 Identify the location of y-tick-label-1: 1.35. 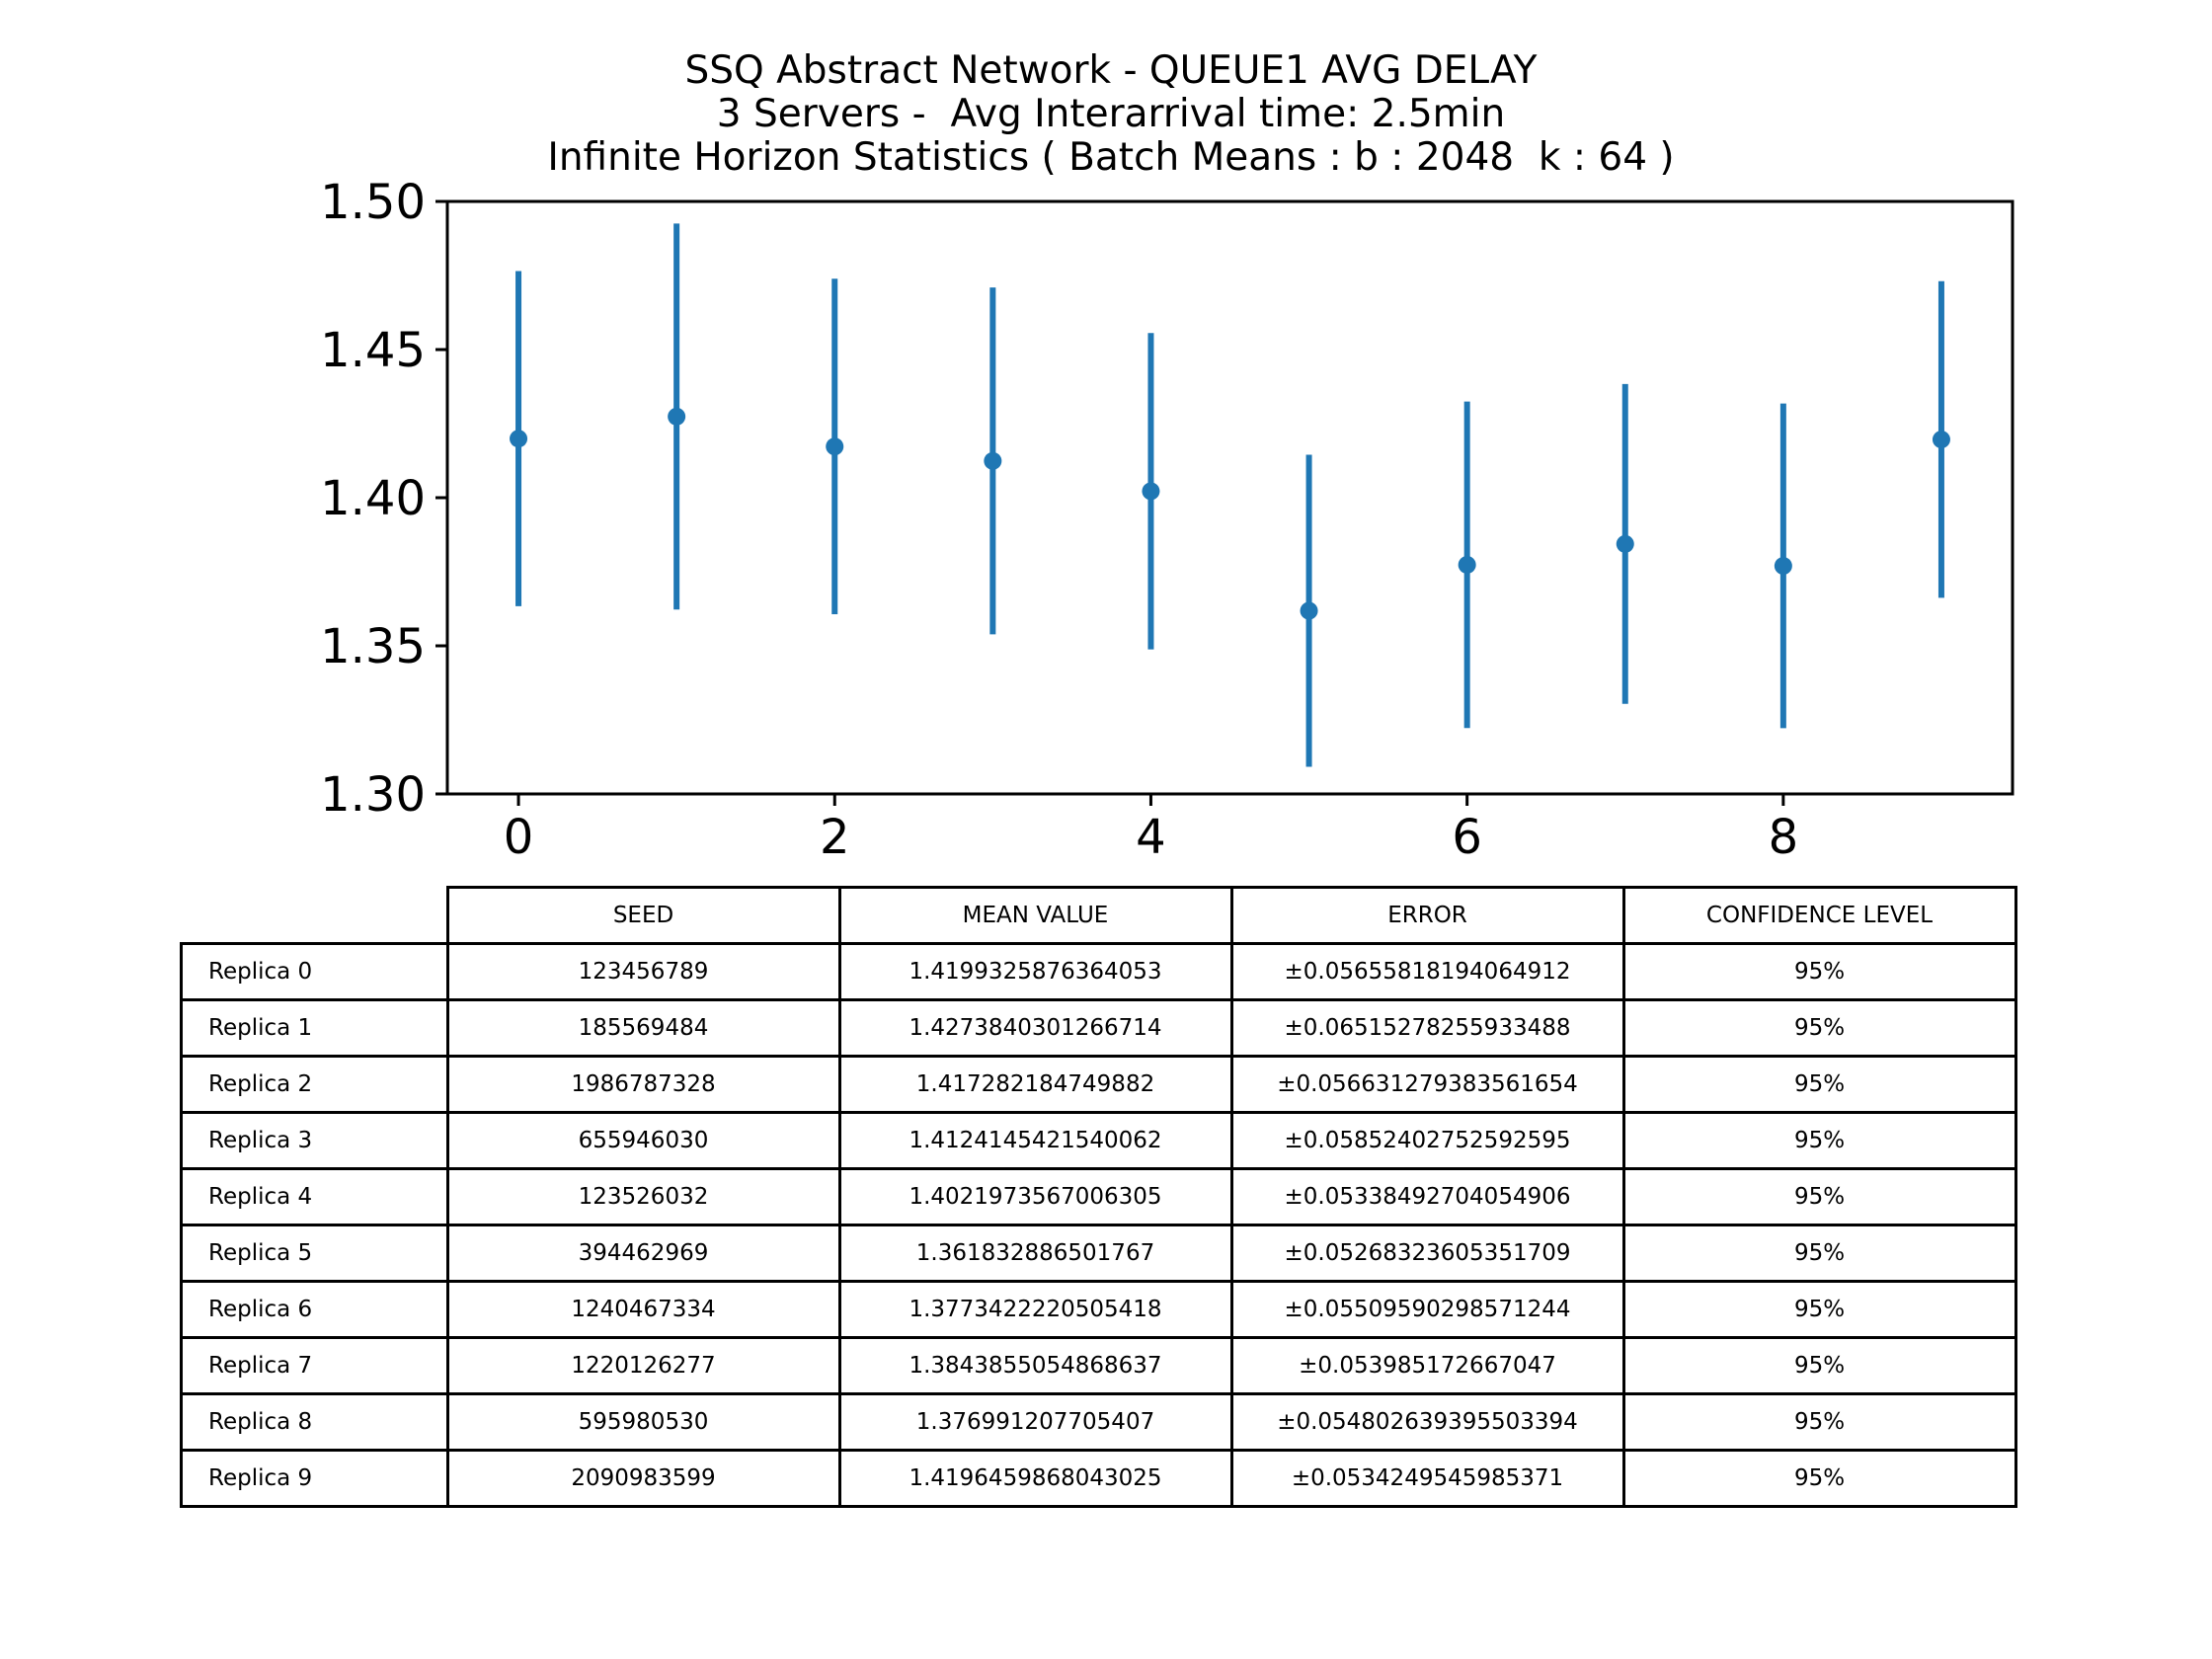
(373, 646).